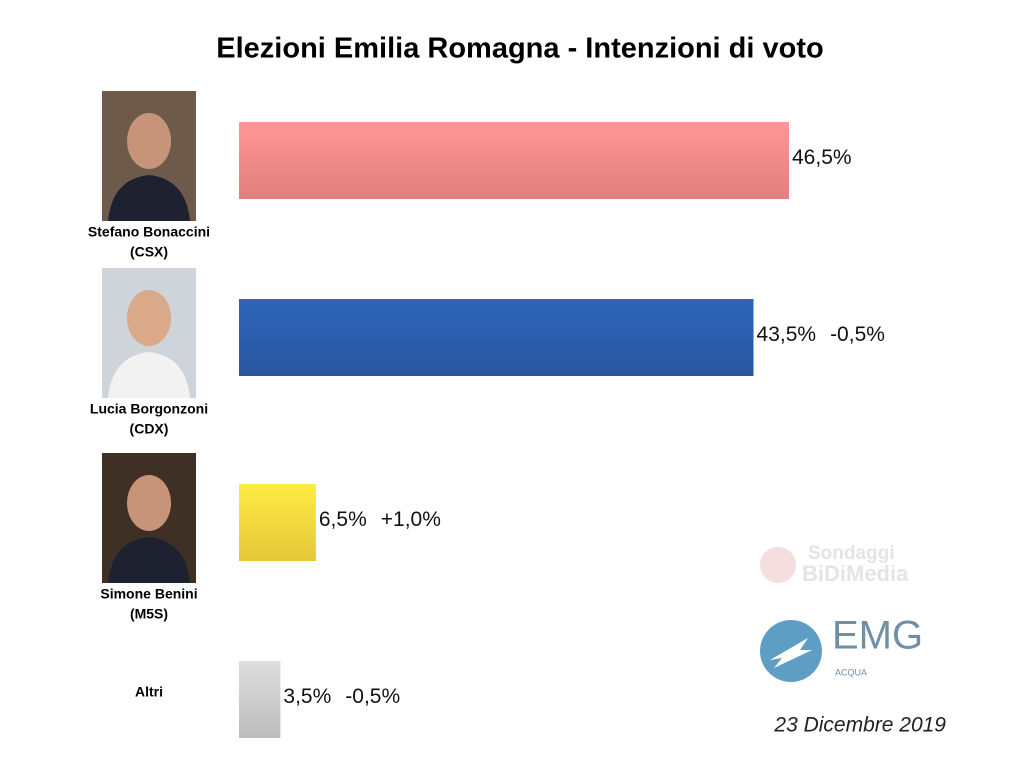 Image resolution: width=1024 pixels, height=768 pixels. I want to click on candidate-name: Simone Benini, so click(148, 594).